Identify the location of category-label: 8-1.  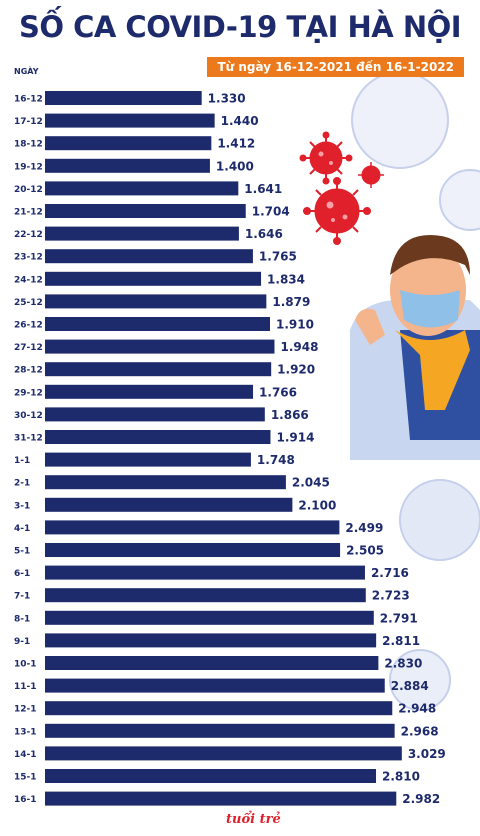
(22, 619).